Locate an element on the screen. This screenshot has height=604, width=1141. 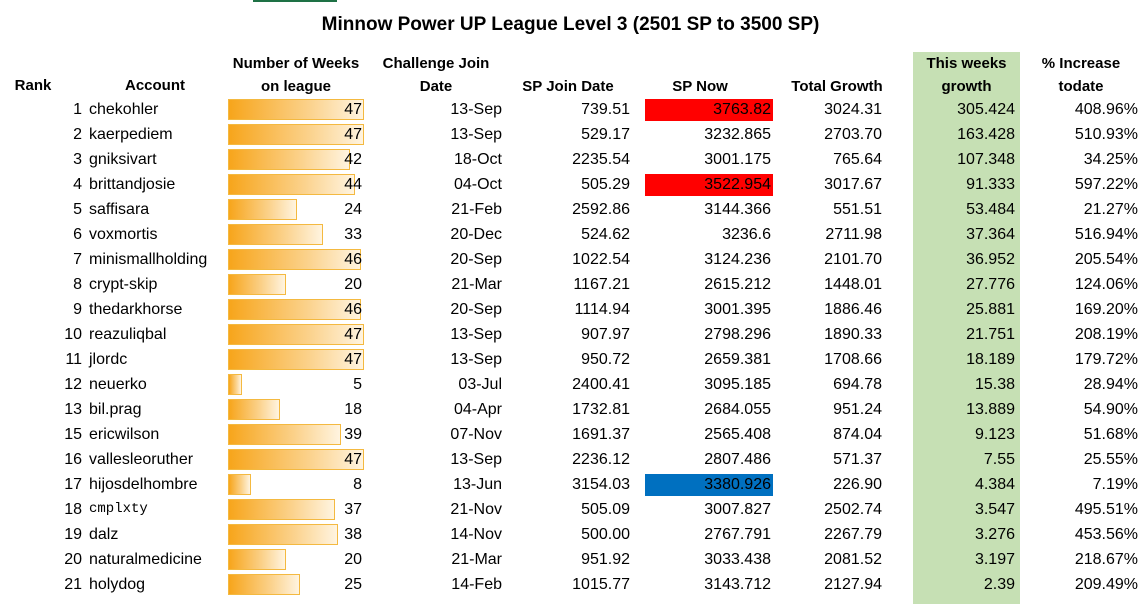
weekly-growth-cell: 163.428 is located at coordinates (986, 134).